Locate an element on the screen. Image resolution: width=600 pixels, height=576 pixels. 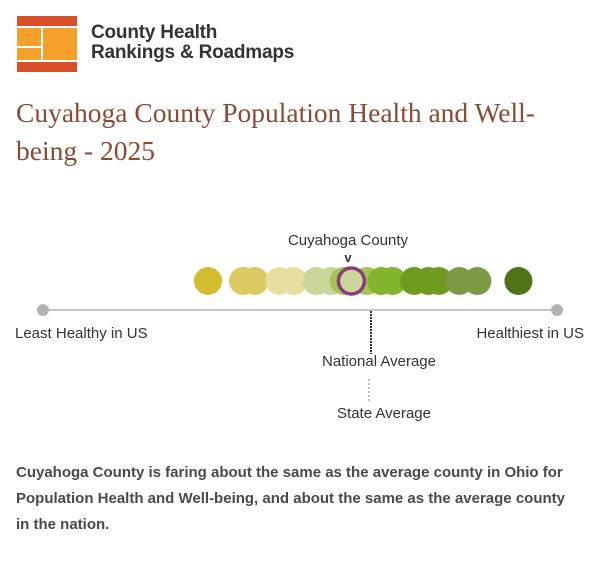
brand-name: County Health Rankings & Roadmaps is located at coordinates (192, 43).